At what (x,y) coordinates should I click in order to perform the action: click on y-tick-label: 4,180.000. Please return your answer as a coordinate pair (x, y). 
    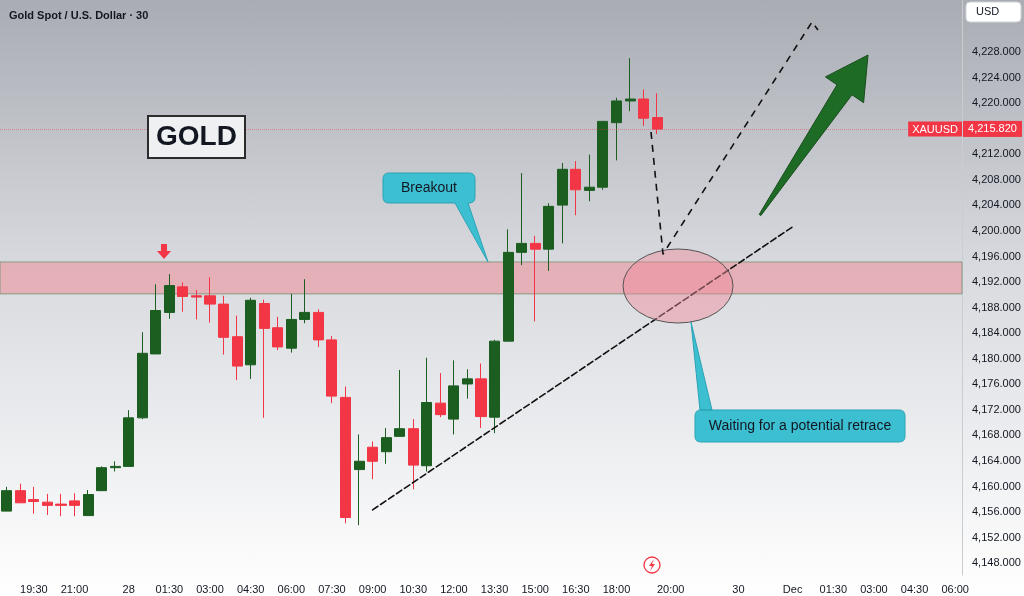
    Looking at the image, I should click on (996, 357).